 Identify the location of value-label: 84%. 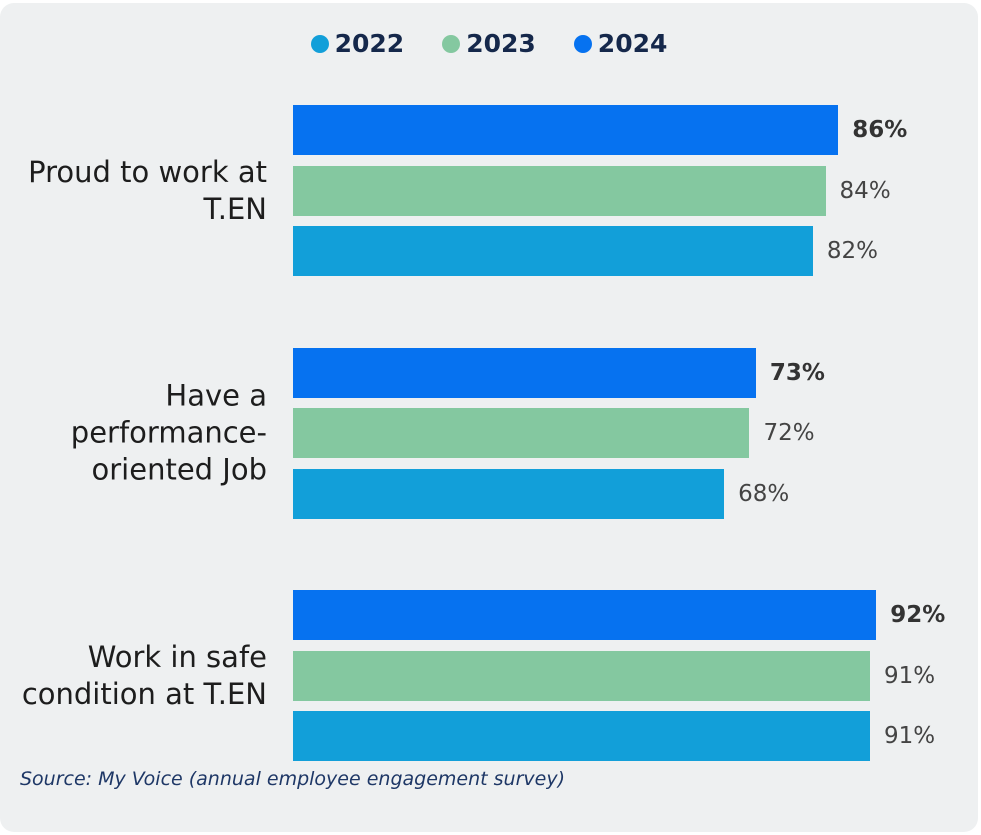
(865, 190).